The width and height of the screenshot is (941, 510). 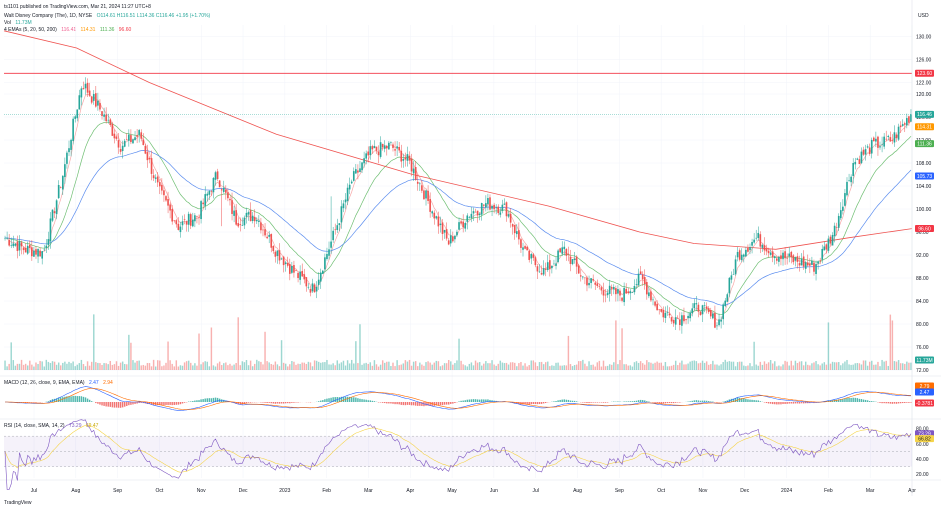 What do you see at coordinates (702, 491) in the screenshot?
I see `time-tick-label: Nov` at bounding box center [702, 491].